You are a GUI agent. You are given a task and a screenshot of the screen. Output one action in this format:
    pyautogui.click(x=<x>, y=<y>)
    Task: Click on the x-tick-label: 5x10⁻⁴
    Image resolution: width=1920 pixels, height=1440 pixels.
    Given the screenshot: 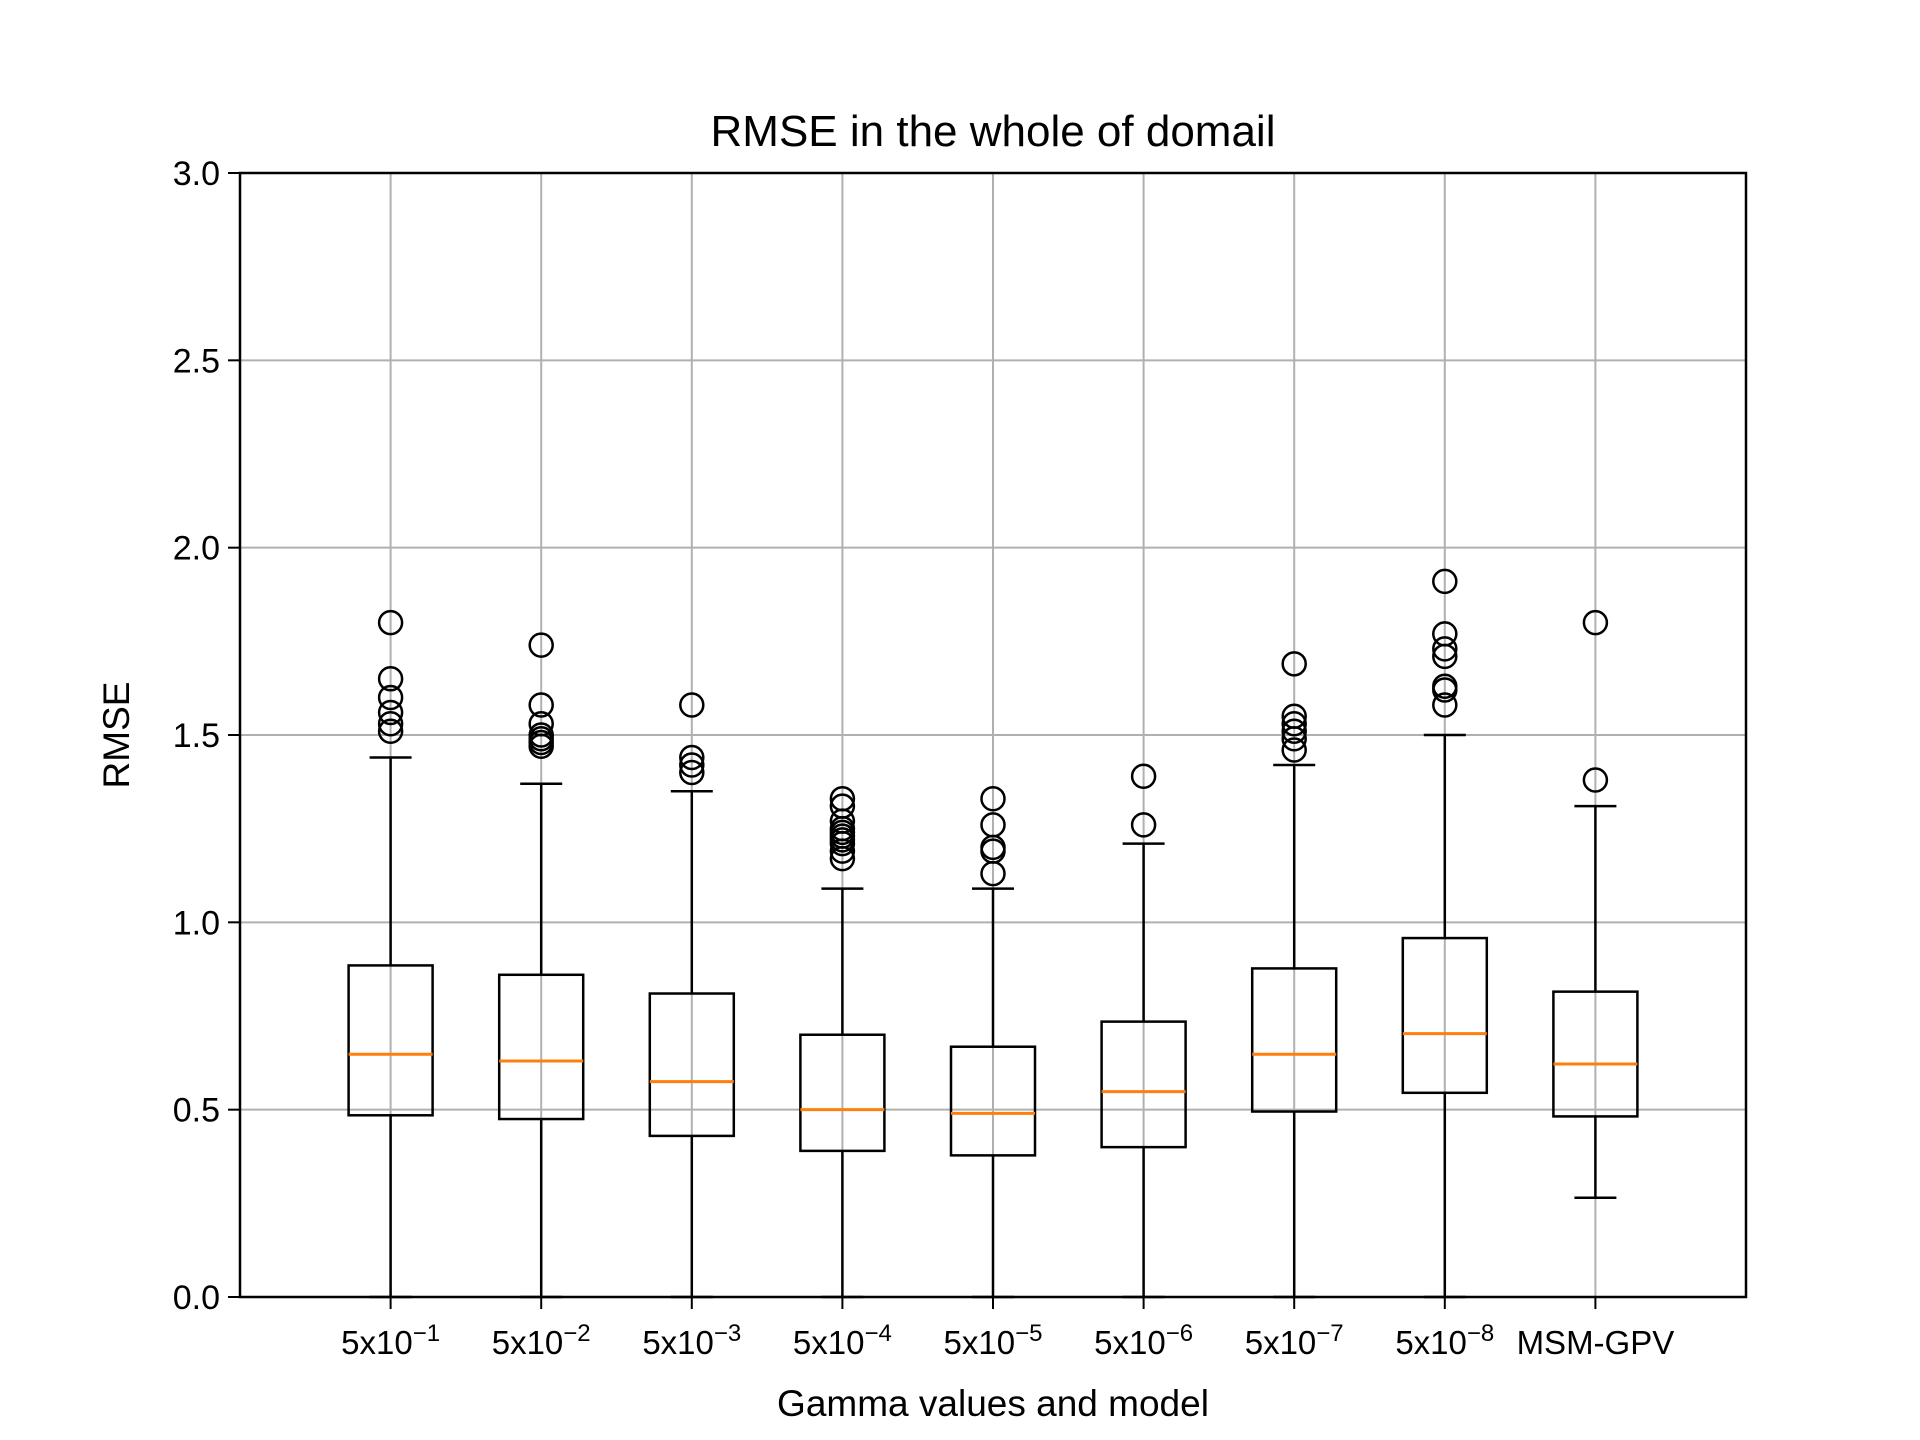 What is the action you would take?
    pyautogui.click(x=842, y=1340)
    